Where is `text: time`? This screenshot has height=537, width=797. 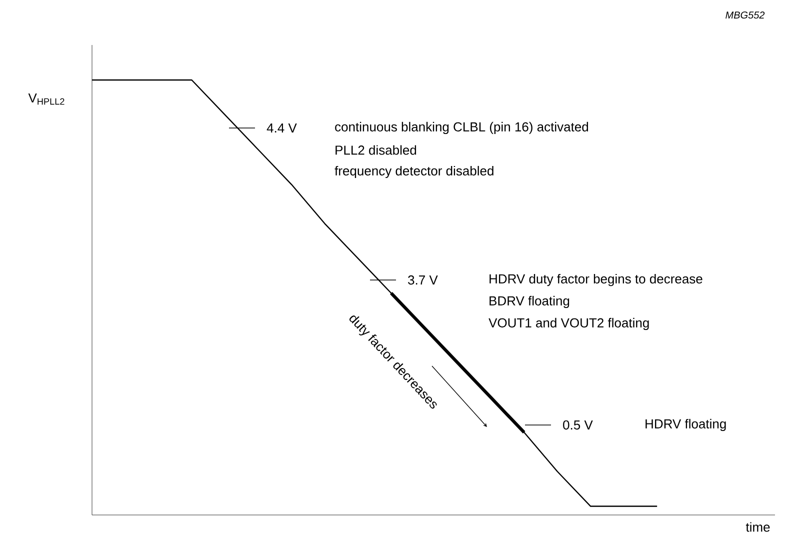 text: time is located at coordinates (758, 527).